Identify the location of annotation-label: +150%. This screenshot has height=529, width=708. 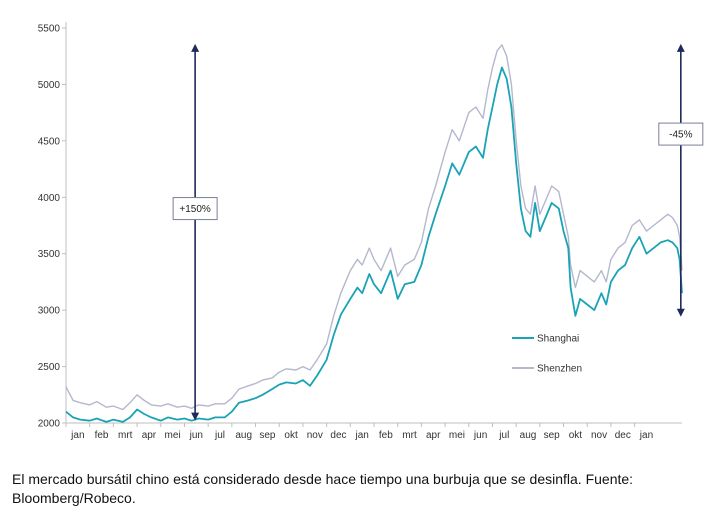
(195, 209).